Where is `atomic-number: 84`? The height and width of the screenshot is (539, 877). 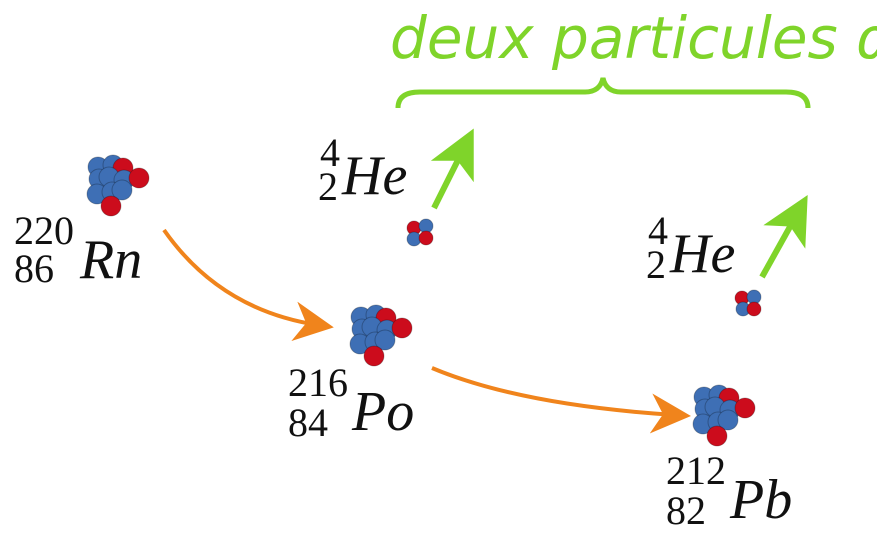 atomic-number: 84 is located at coordinates (308, 422).